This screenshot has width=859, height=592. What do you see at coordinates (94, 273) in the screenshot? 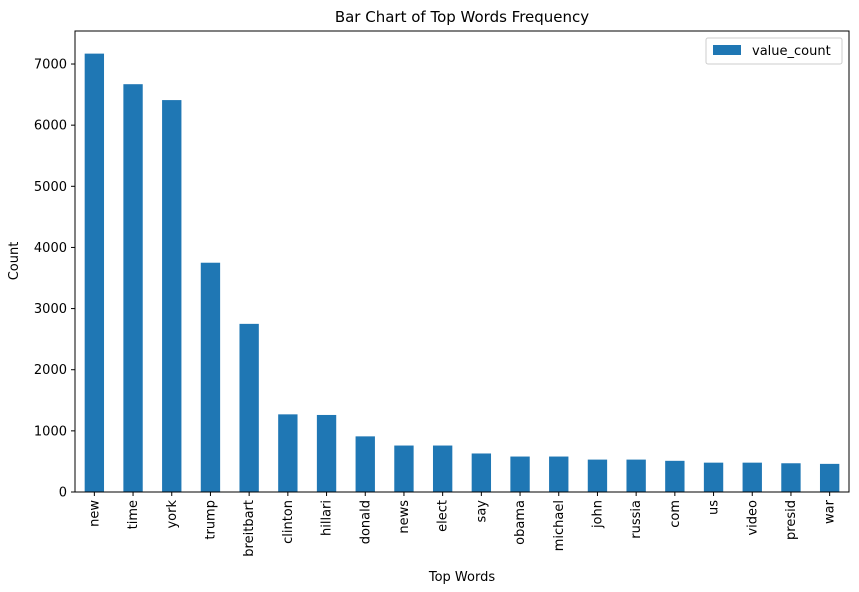
I see `bar-new` at bounding box center [94, 273].